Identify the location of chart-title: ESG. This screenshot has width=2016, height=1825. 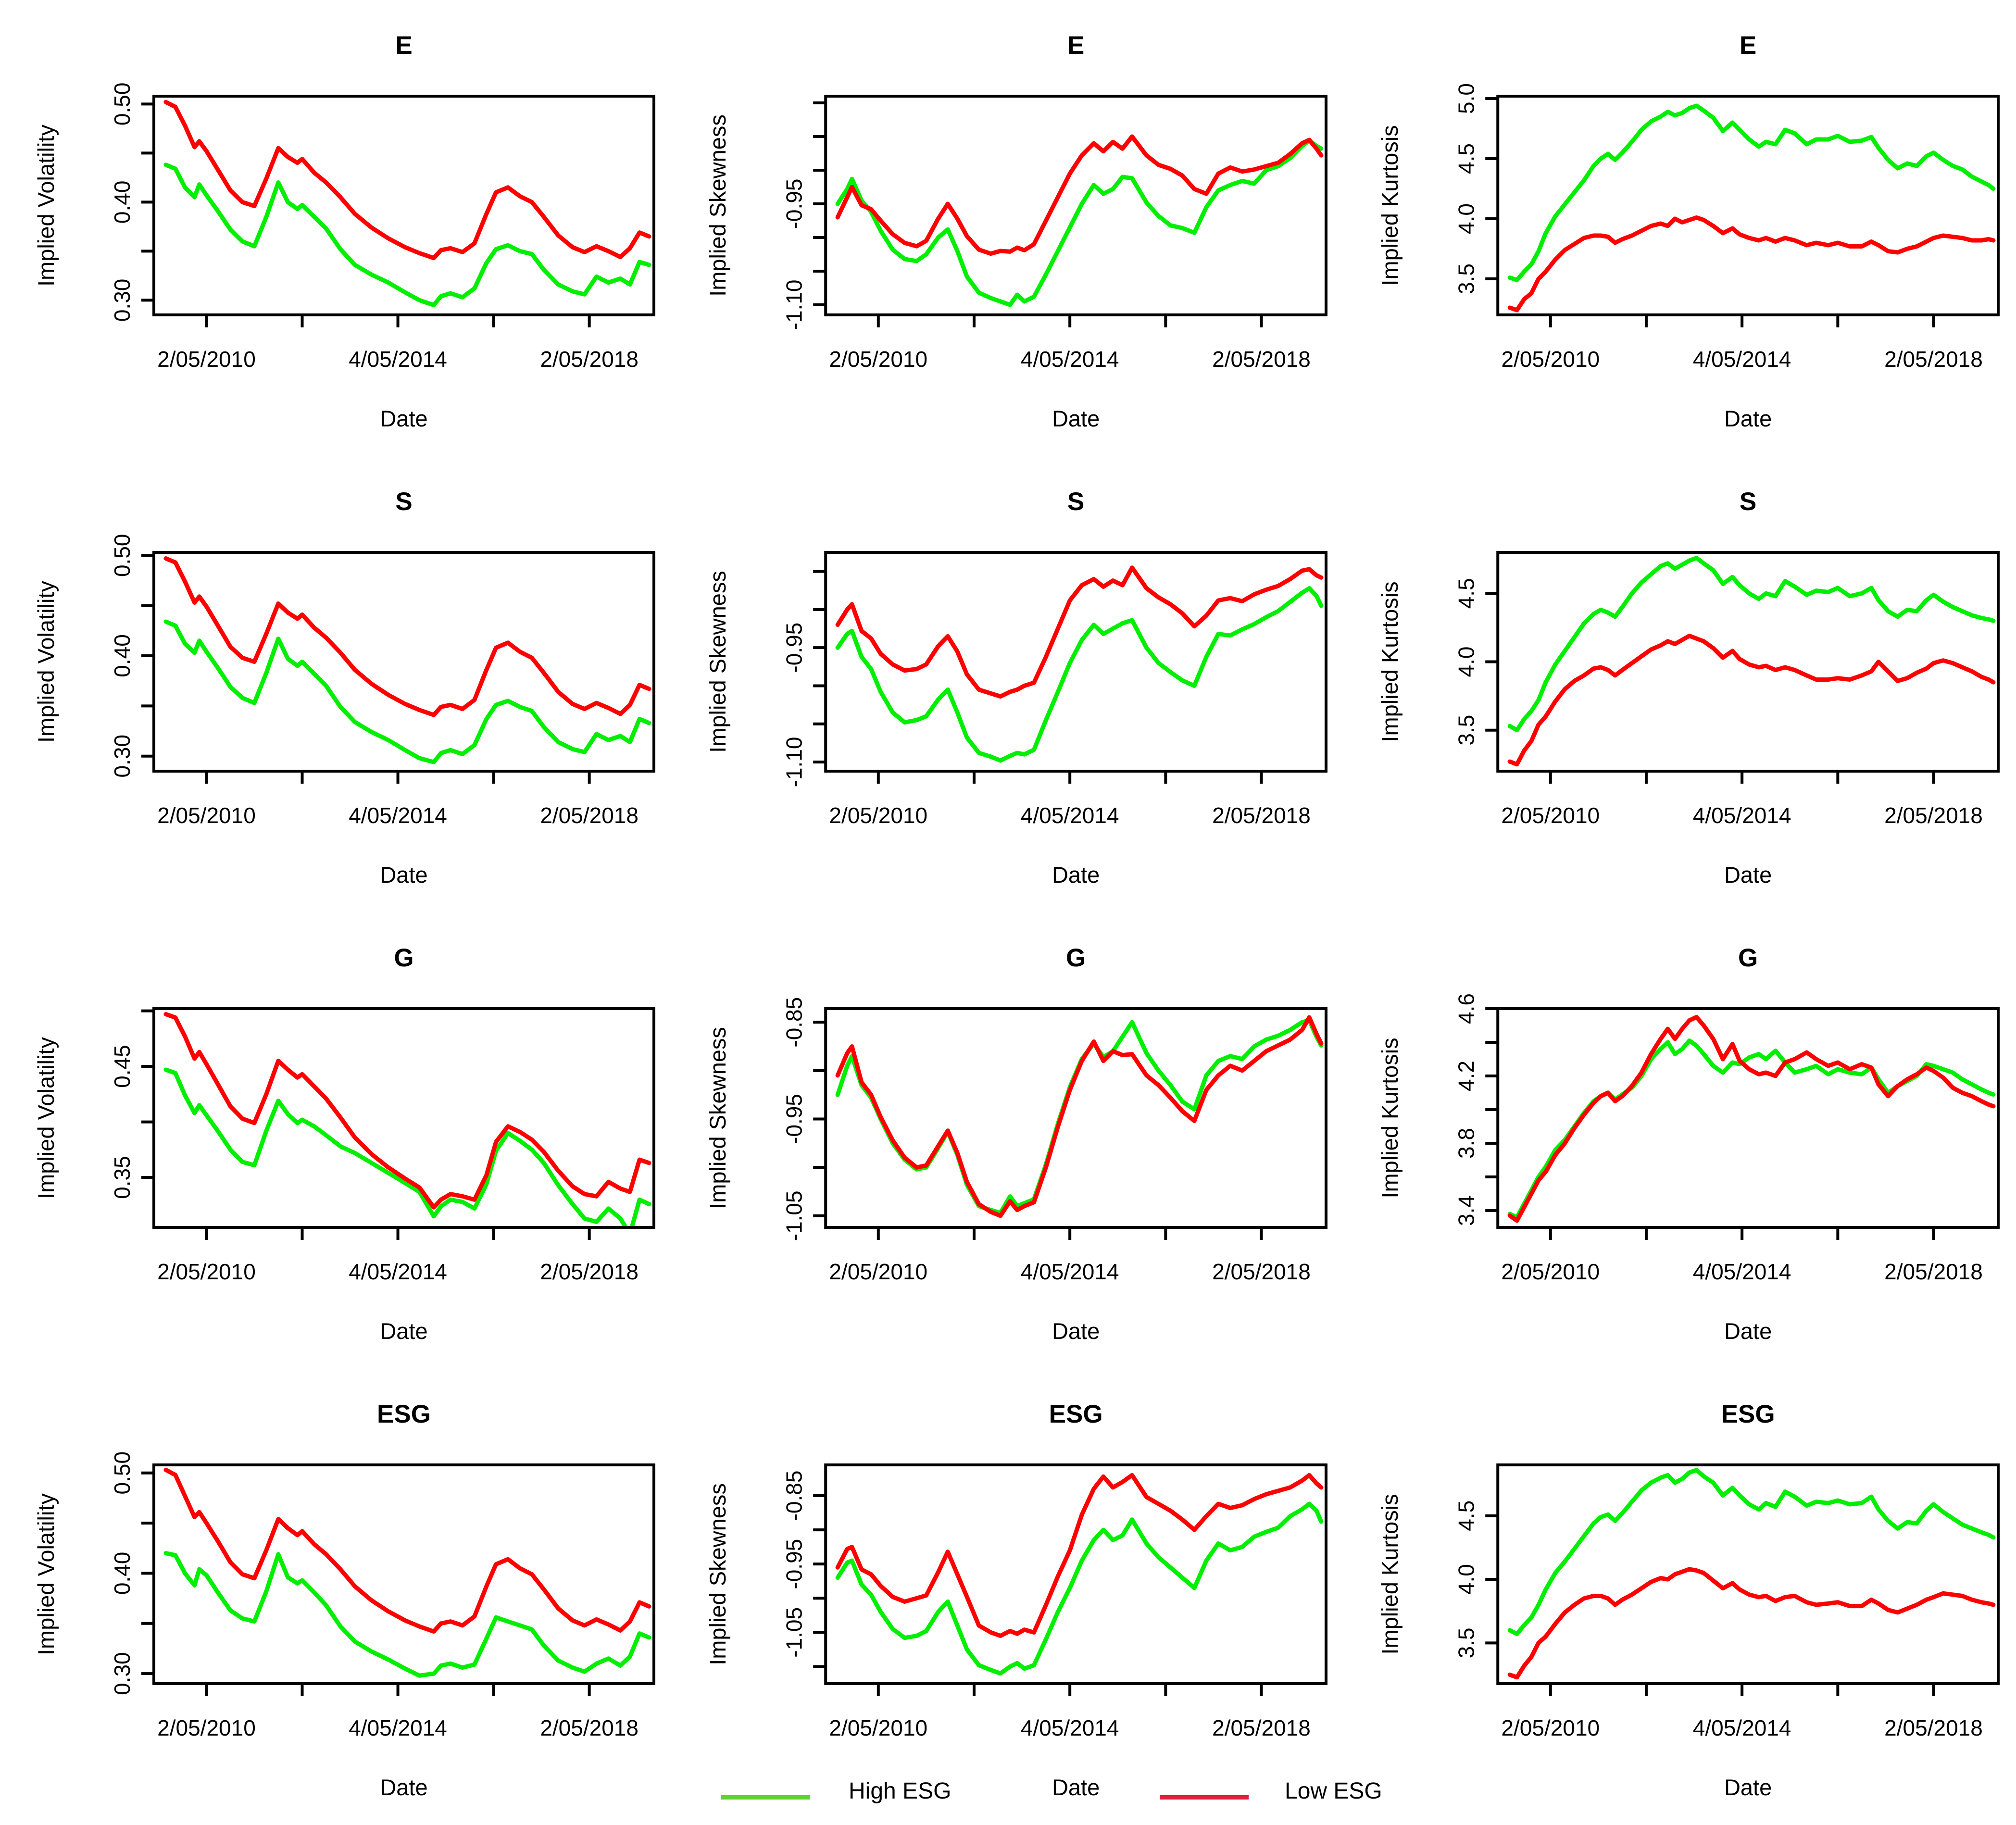
(1076, 1414).